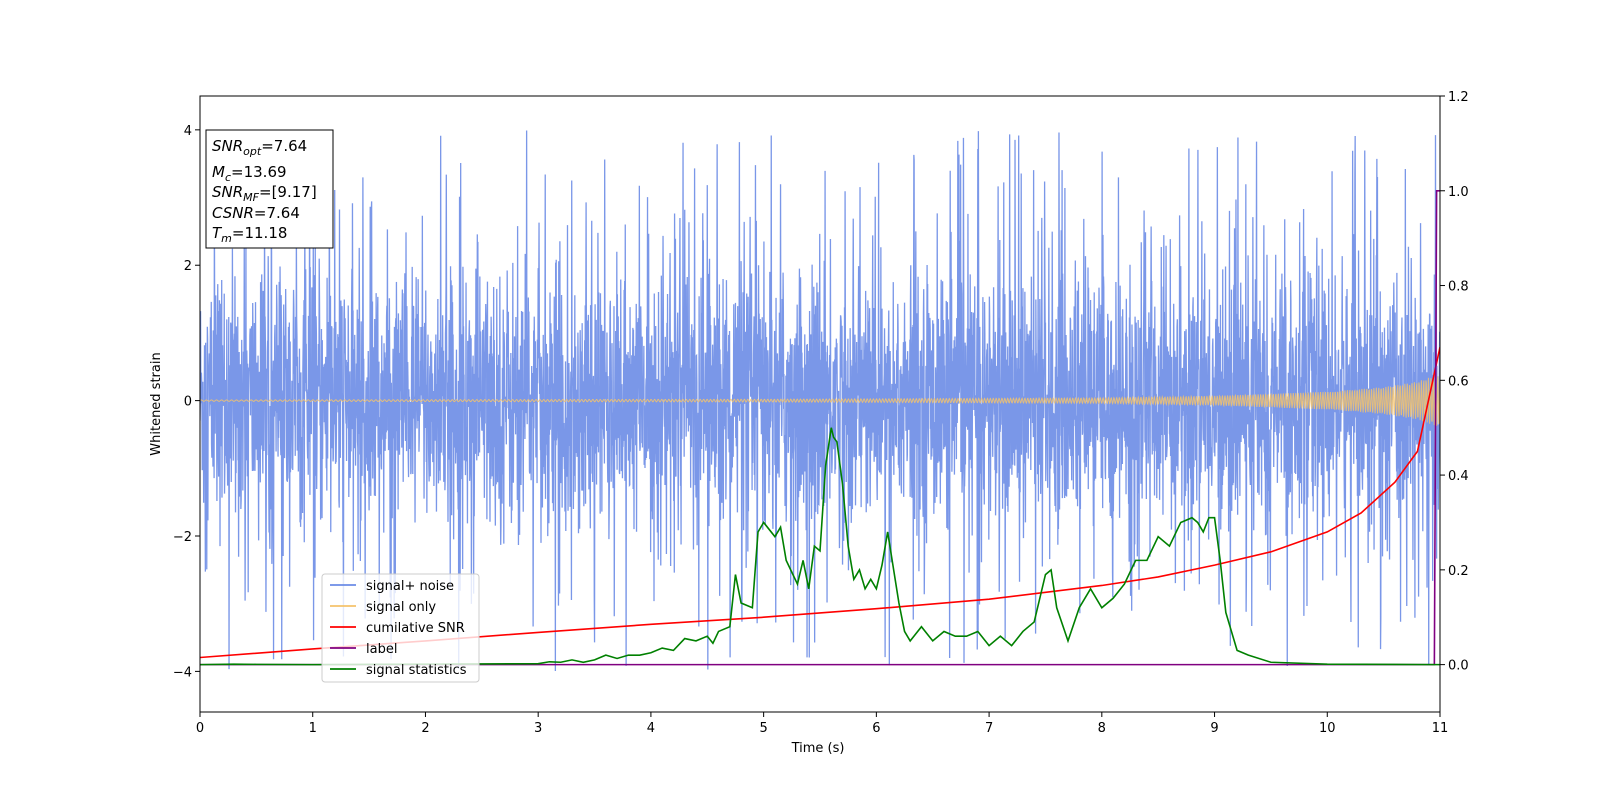 The height and width of the screenshot is (800, 1600). Describe the element at coordinates (1458, 666) in the screenshot. I see `y2-tick-label: 0.0` at that location.